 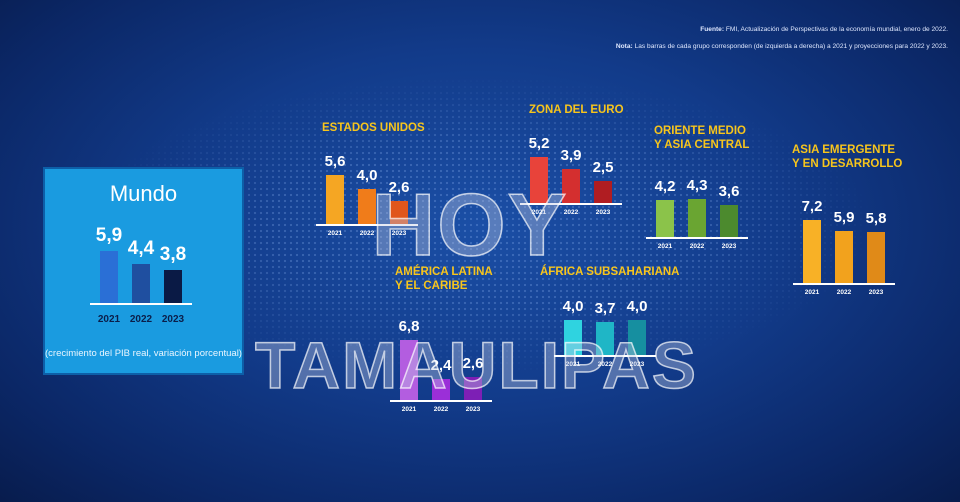 What do you see at coordinates (441, 389) in the screenshot?
I see `bar-america-latina-y-el-caribe-2022` at bounding box center [441, 389].